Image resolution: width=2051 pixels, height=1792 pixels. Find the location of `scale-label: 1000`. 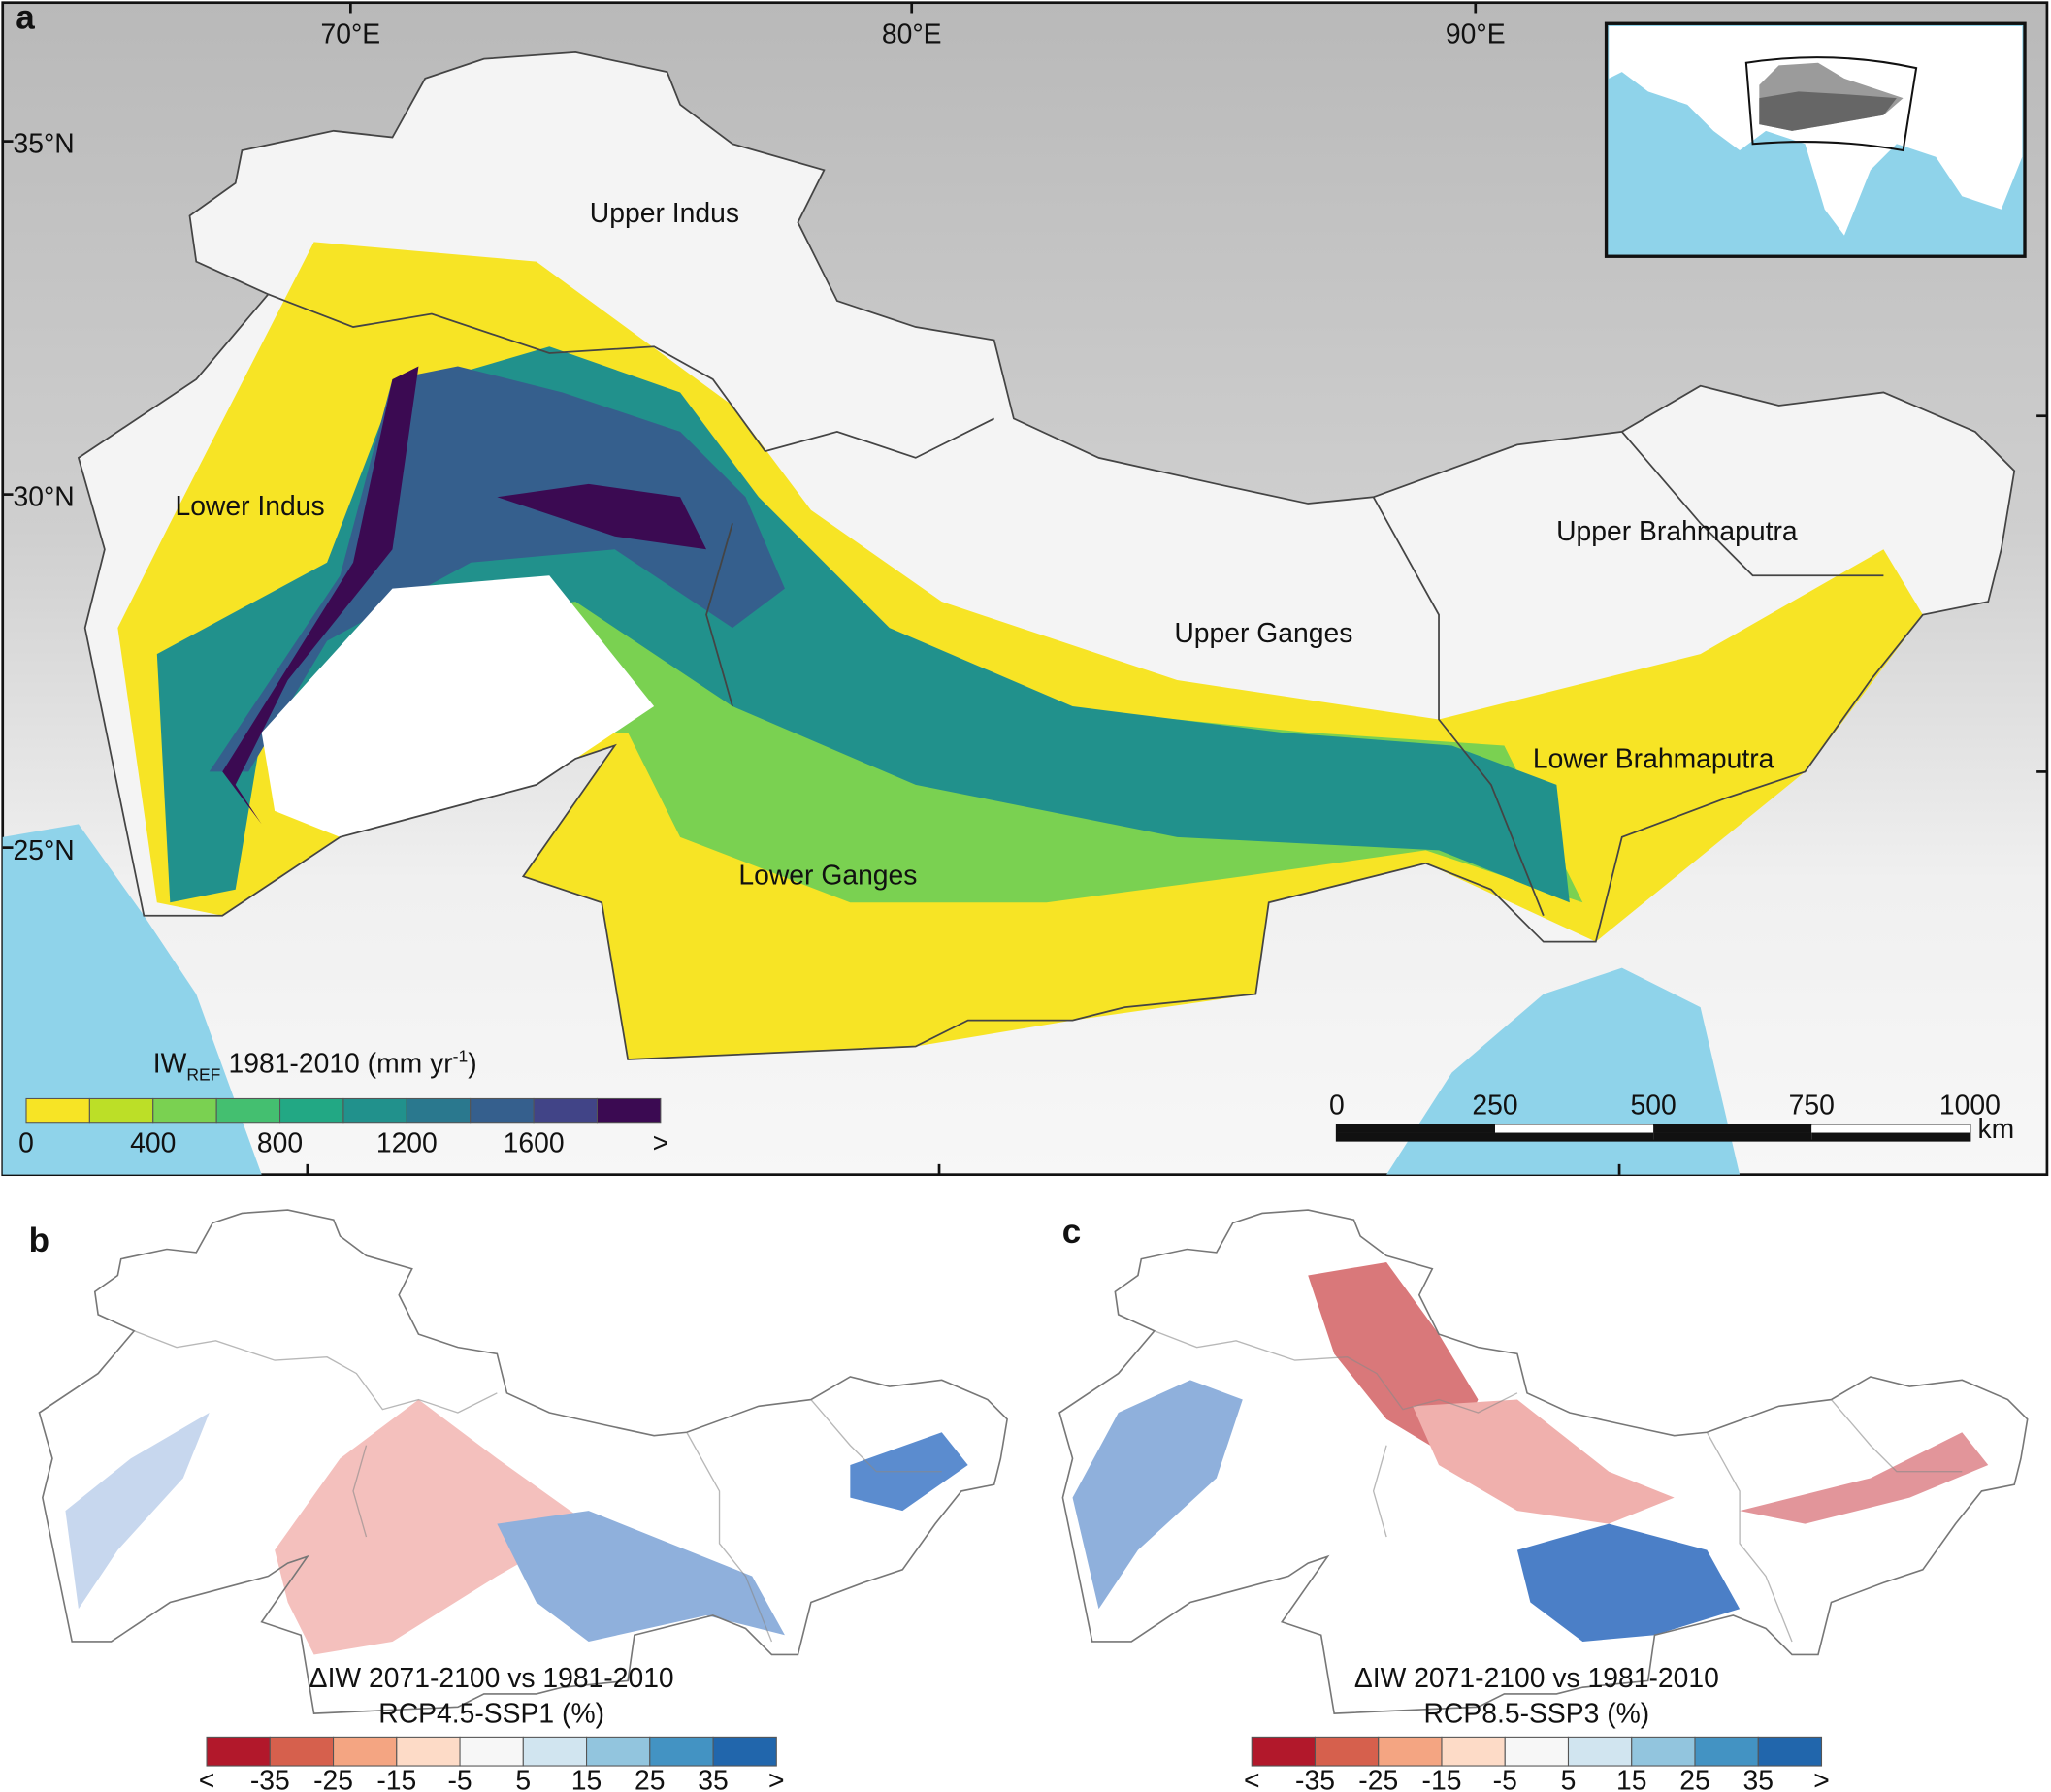

scale-label: 1000 is located at coordinates (1970, 1105).